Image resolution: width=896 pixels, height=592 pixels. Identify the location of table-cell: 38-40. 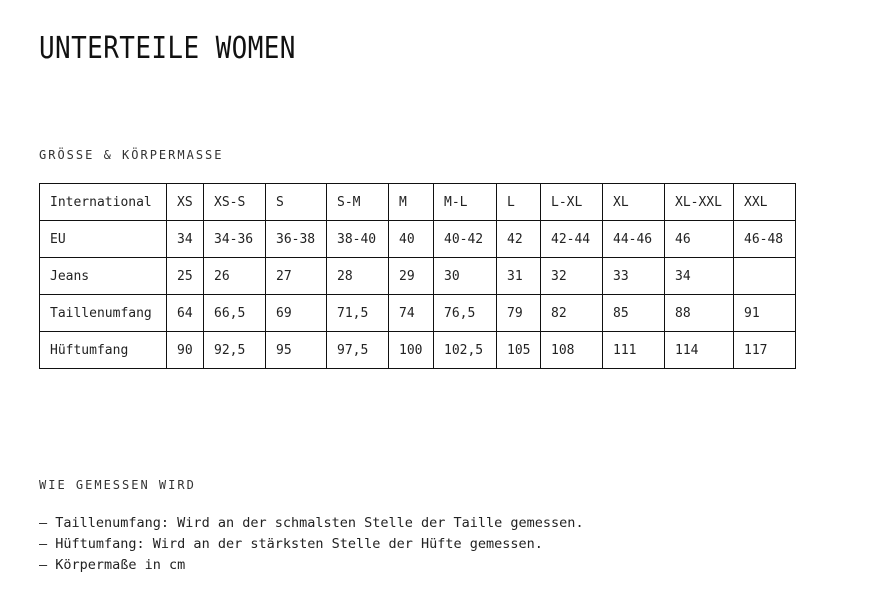
(357, 239).